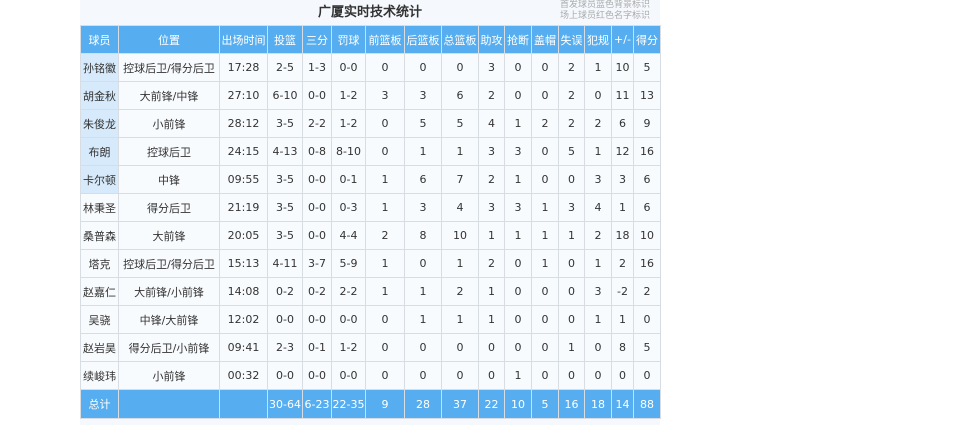 This screenshot has width=960, height=425. What do you see at coordinates (604, 16) in the screenshot?
I see `legend-on-court: 场上球员红色名字标识` at bounding box center [604, 16].